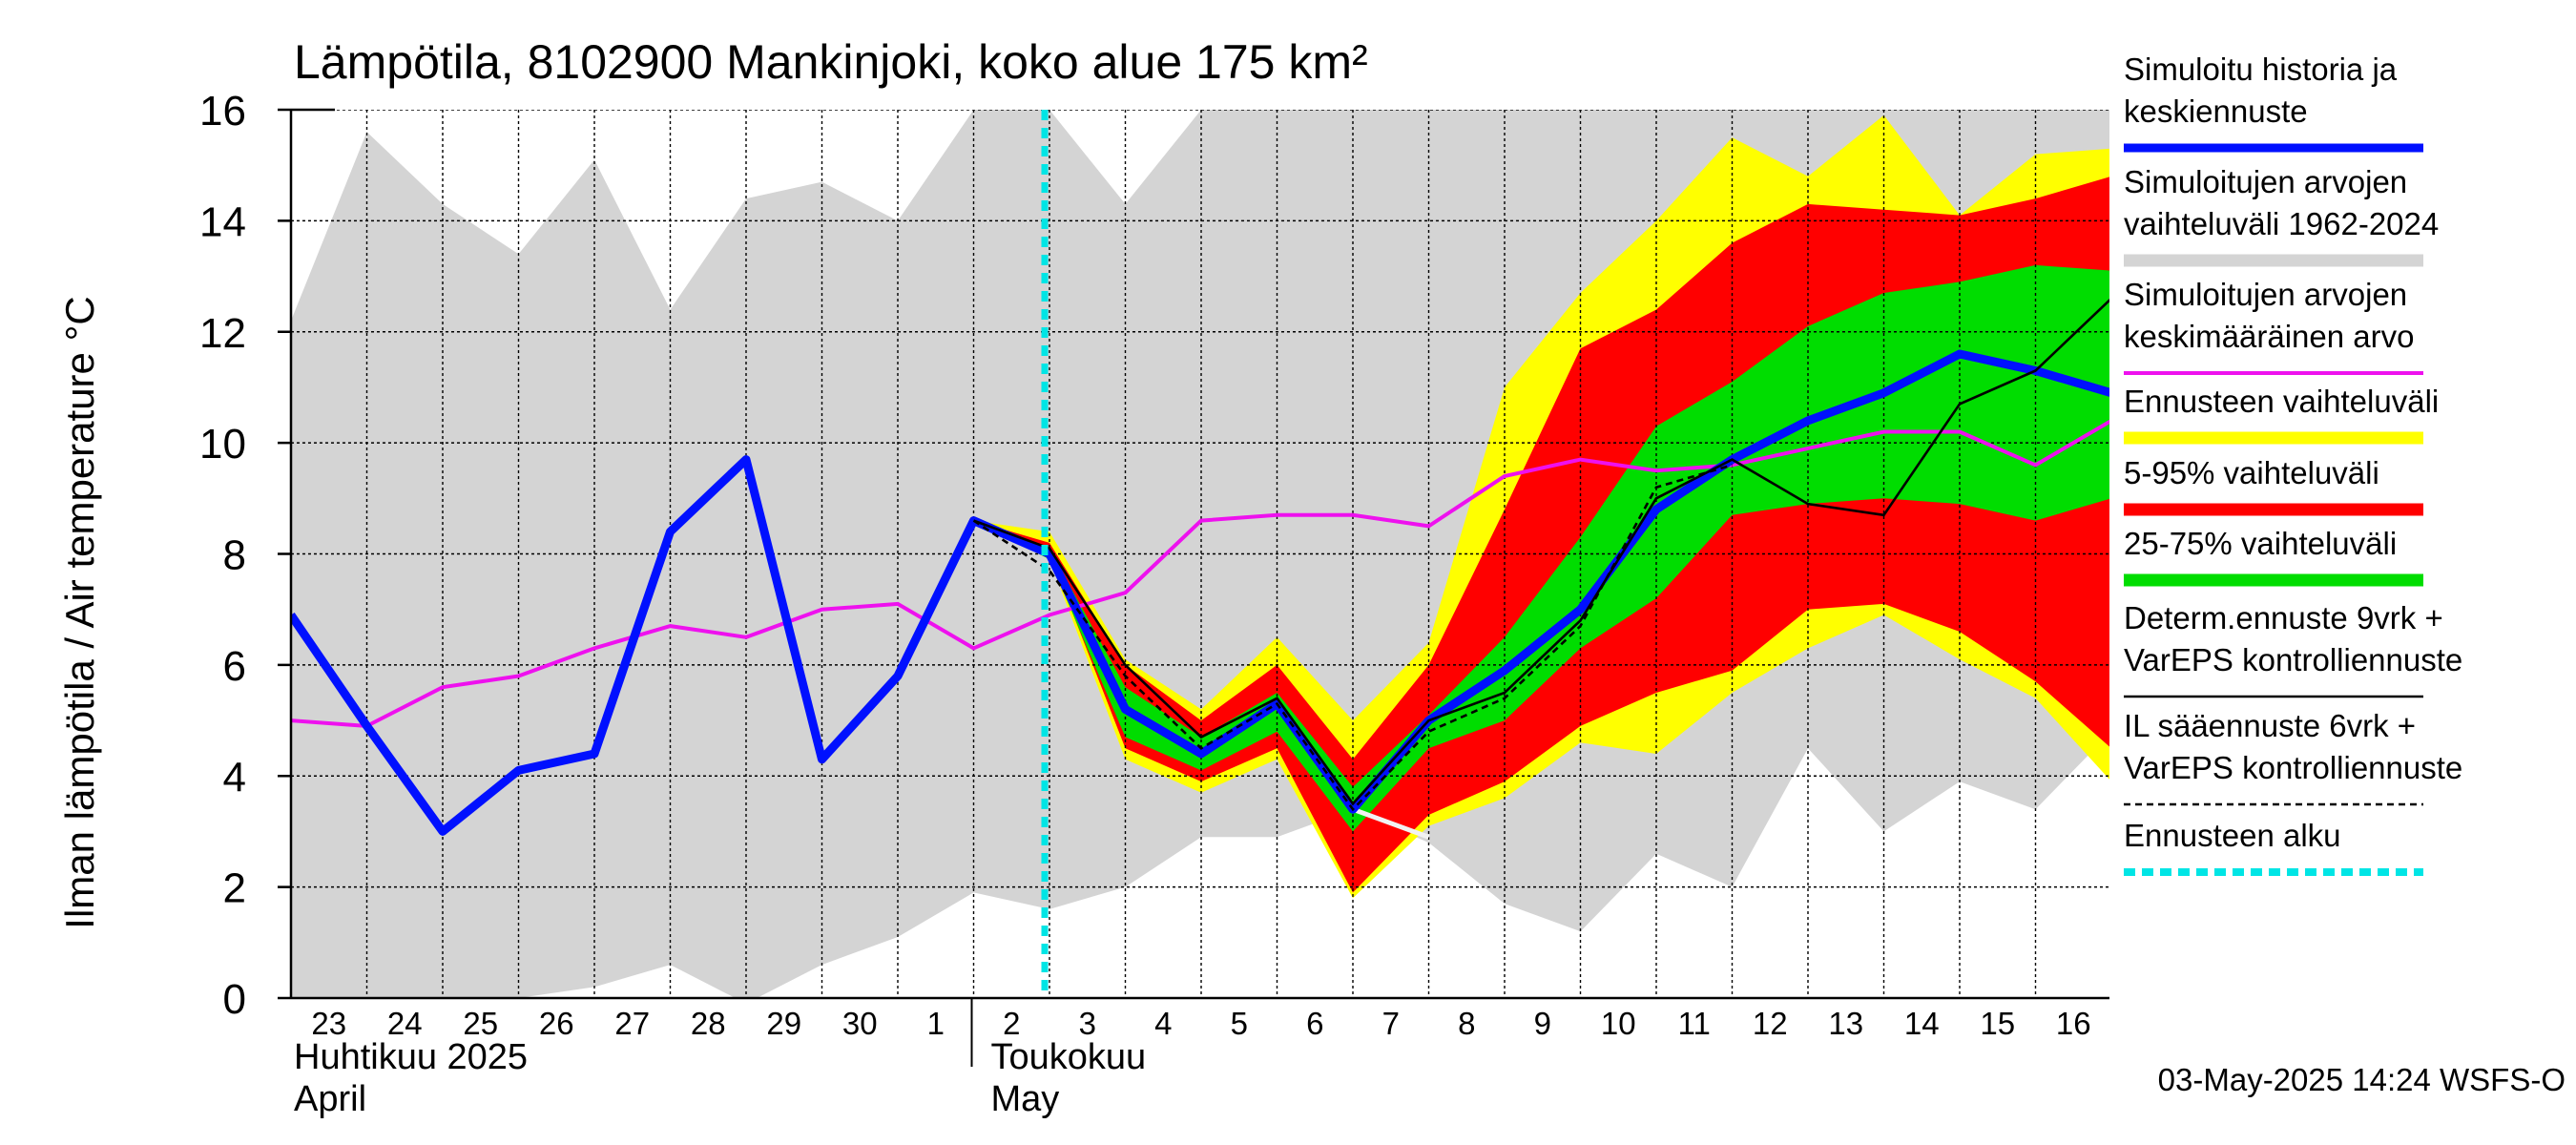 This screenshot has height=1145, width=2576. I want to click on legend-label: Simuloitu historia ja, so click(2261, 69).